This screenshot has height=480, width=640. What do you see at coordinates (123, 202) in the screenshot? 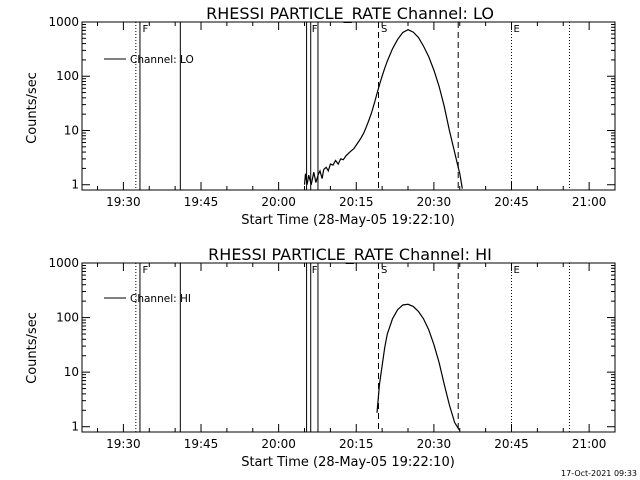
I see `panel-lo-xtick-label: 19:30` at bounding box center [123, 202].